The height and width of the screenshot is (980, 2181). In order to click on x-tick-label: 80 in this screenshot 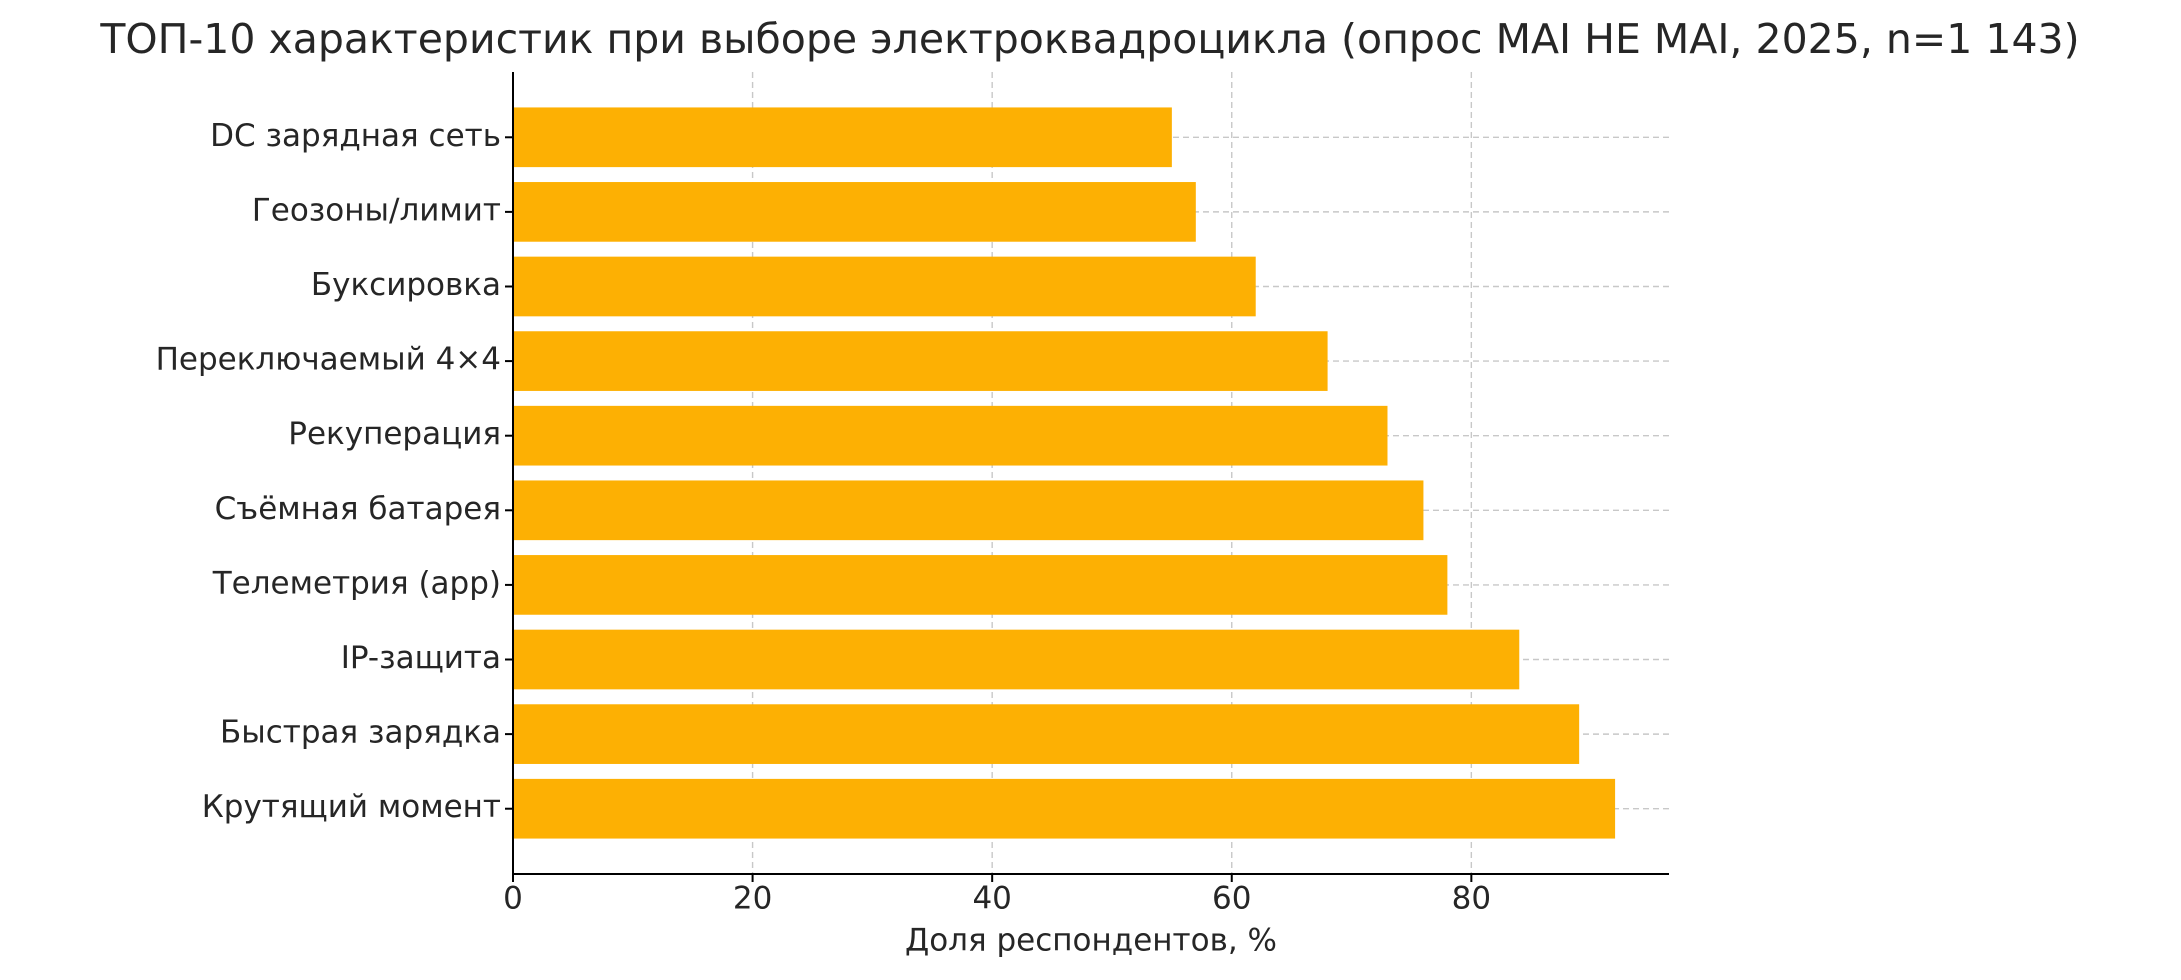, I will do `click(1471, 899)`.